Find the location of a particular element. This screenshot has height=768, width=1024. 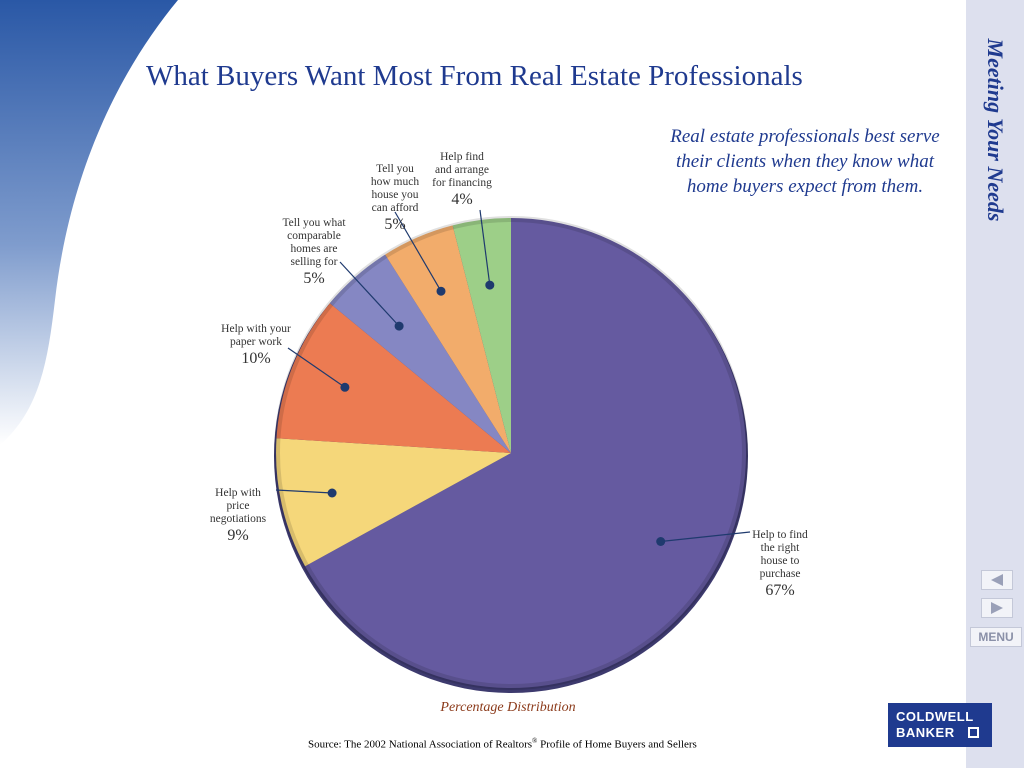

source-text-end: Profile of Home Buyers and Sellers is located at coordinates (617, 744).